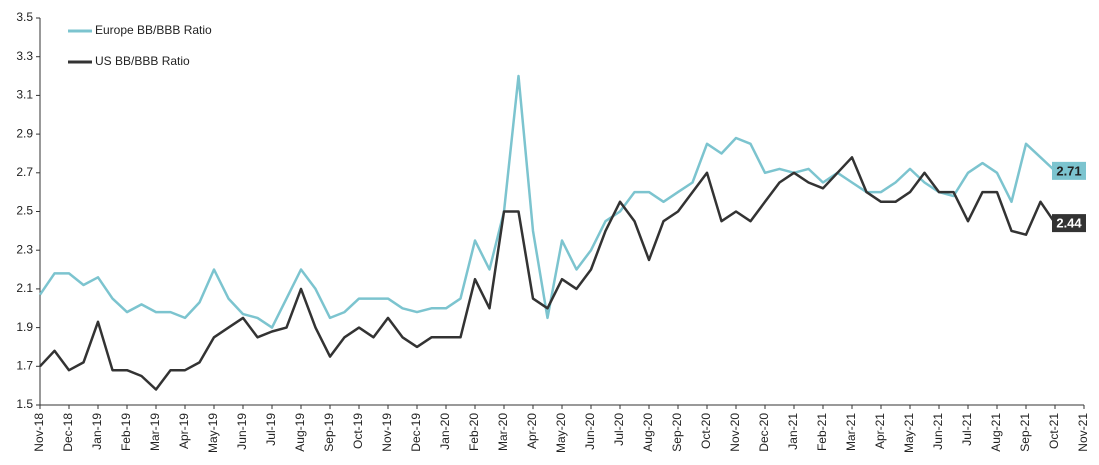 The image size is (1099, 465). Describe the element at coordinates (358, 431) in the screenshot. I see `x-tick-label: Oct-19` at that location.